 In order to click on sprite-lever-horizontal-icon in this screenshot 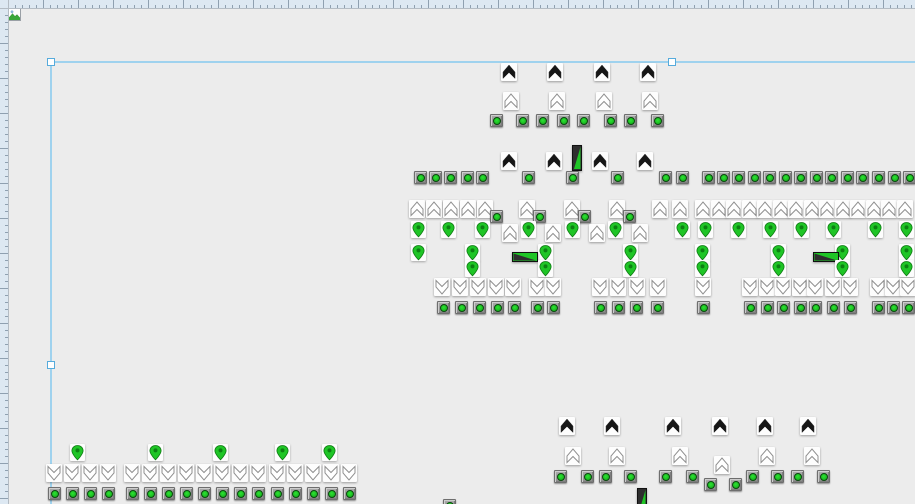, I will do `click(826, 257)`.